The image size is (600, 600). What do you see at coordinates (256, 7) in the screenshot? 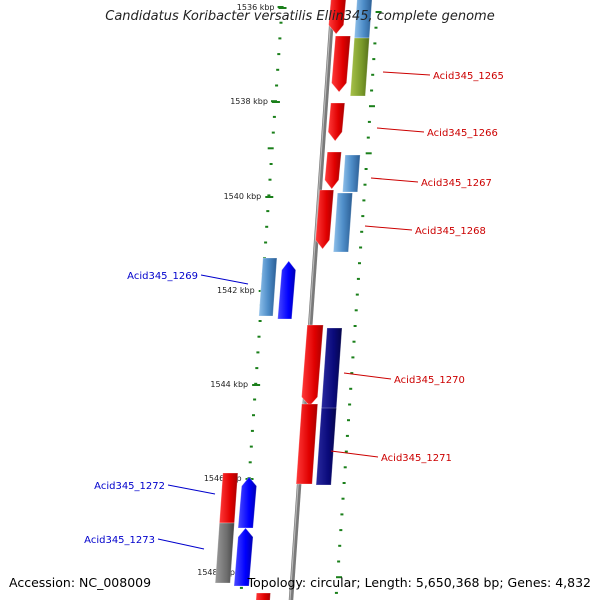
I see `ruler-label: 1536 kbp` at bounding box center [256, 7].